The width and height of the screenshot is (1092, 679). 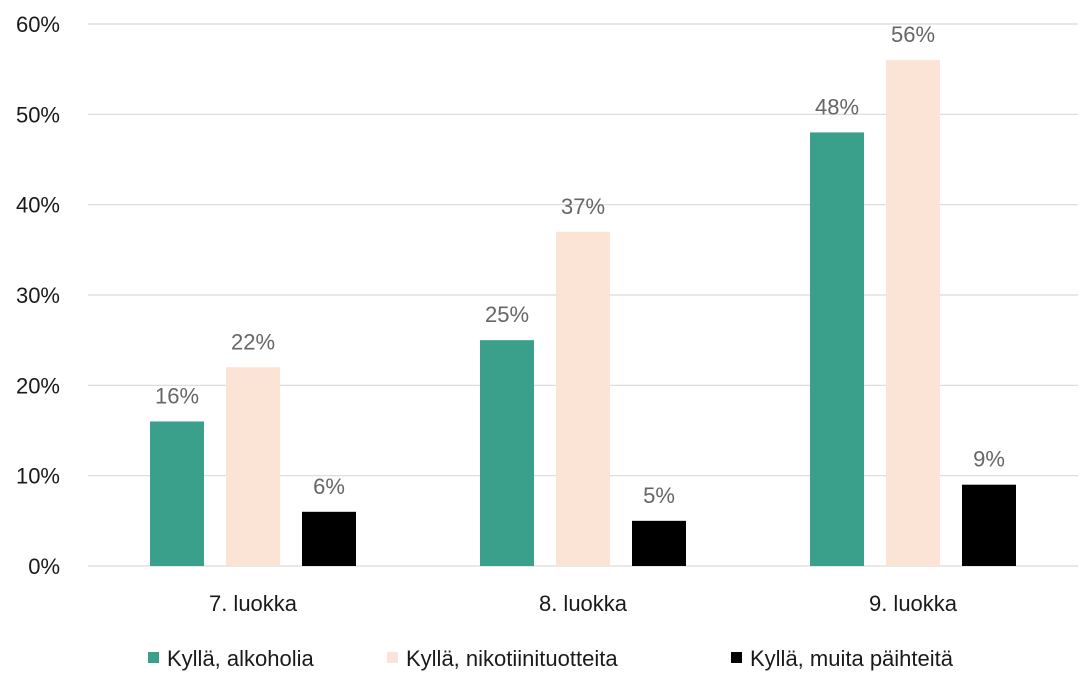 What do you see at coordinates (913, 603) in the screenshot?
I see `x-tick-label: 9. luokka` at bounding box center [913, 603].